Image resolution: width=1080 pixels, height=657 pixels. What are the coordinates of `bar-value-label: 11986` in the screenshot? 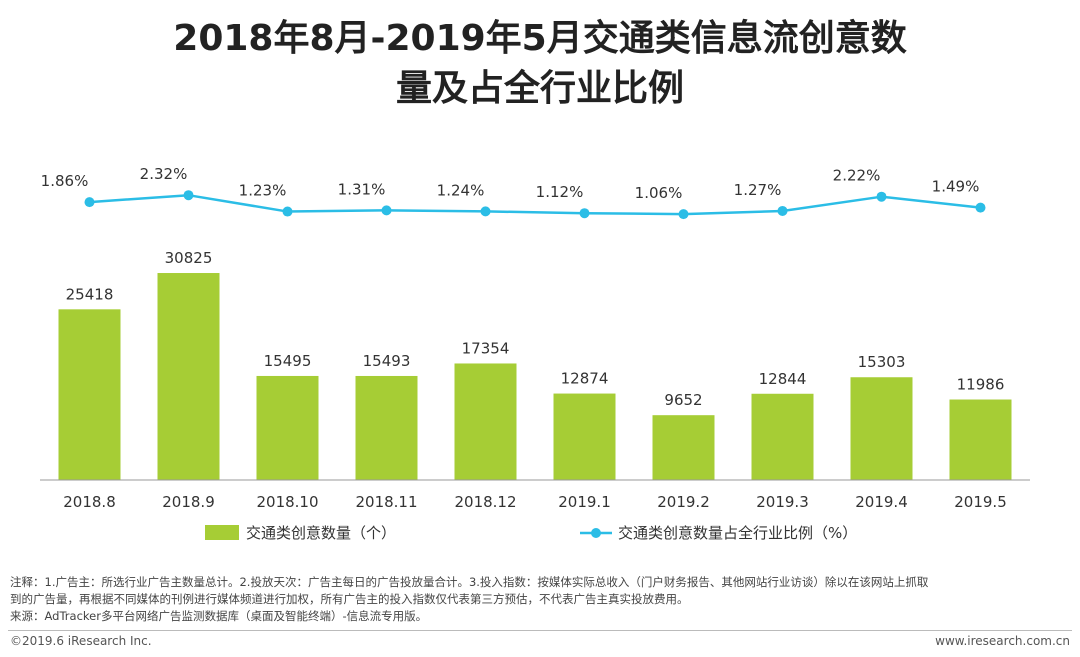 It's located at (981, 385).